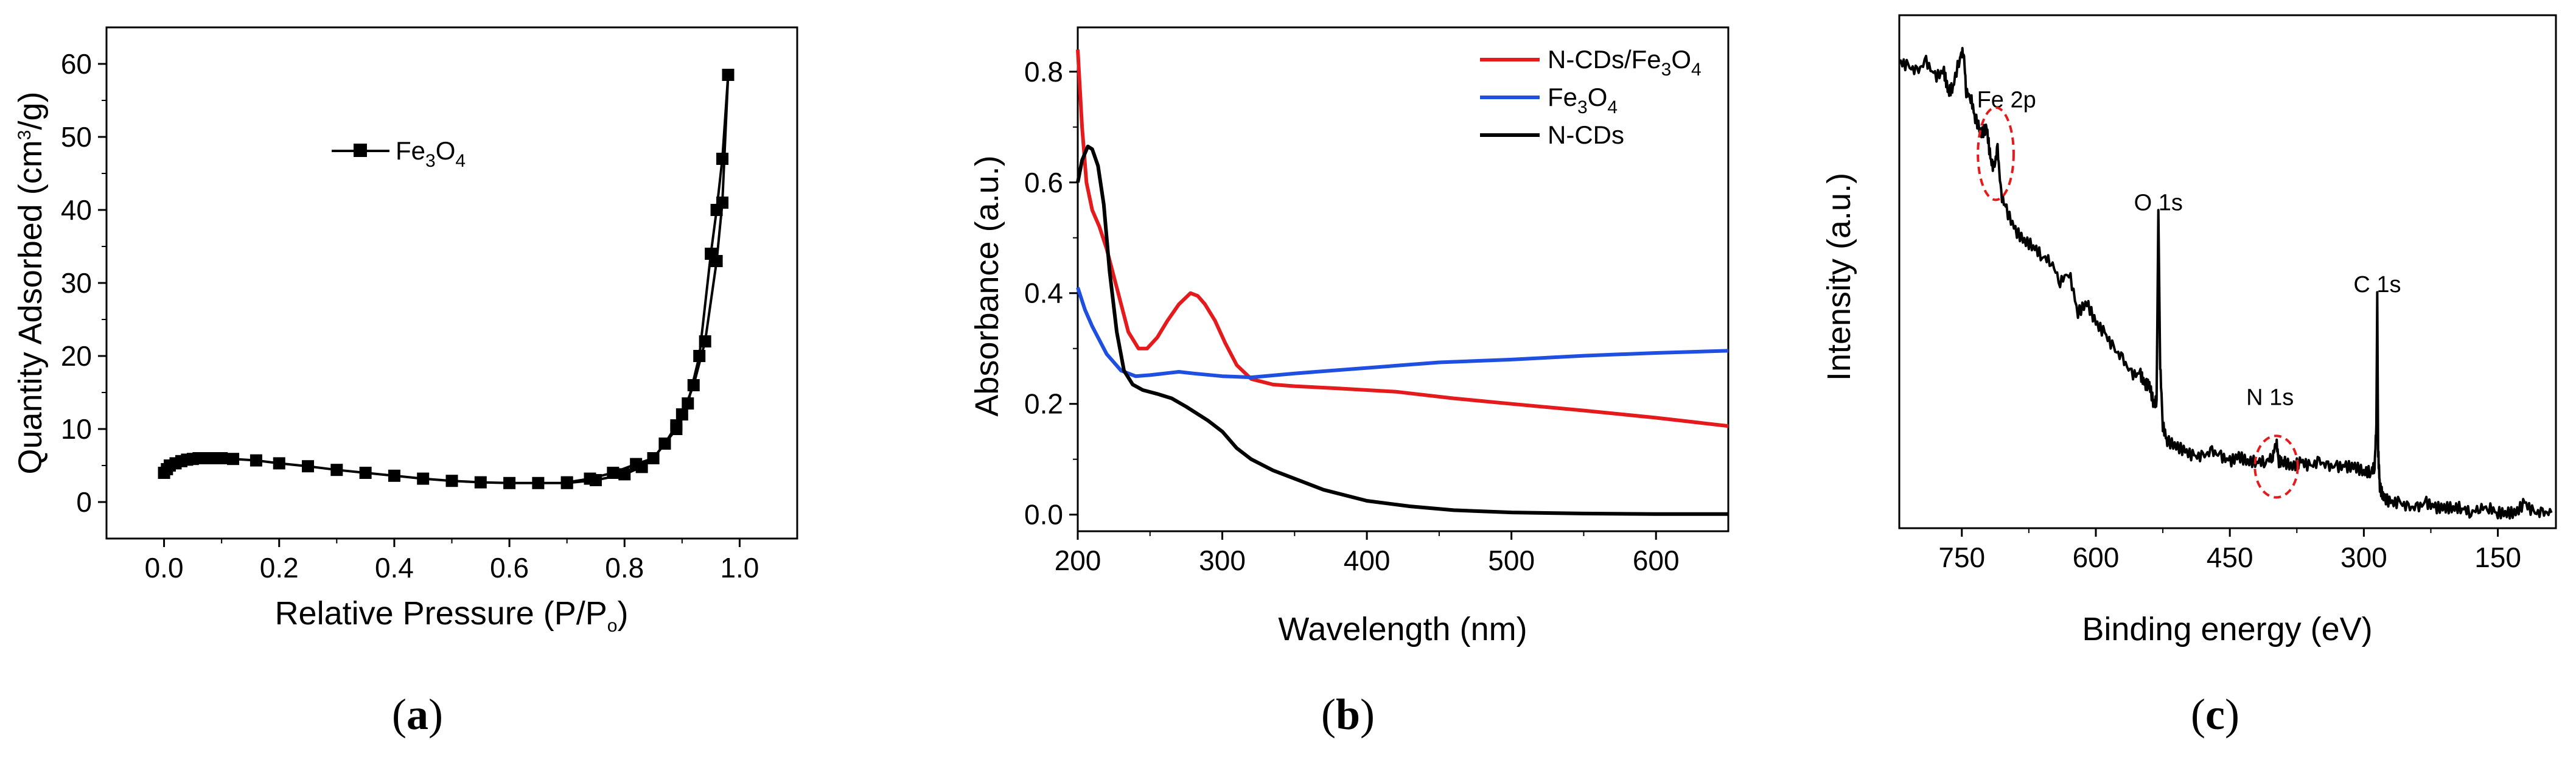 The width and height of the screenshot is (2576, 757). I want to click on panel-c-caption: (c), so click(2215, 714).